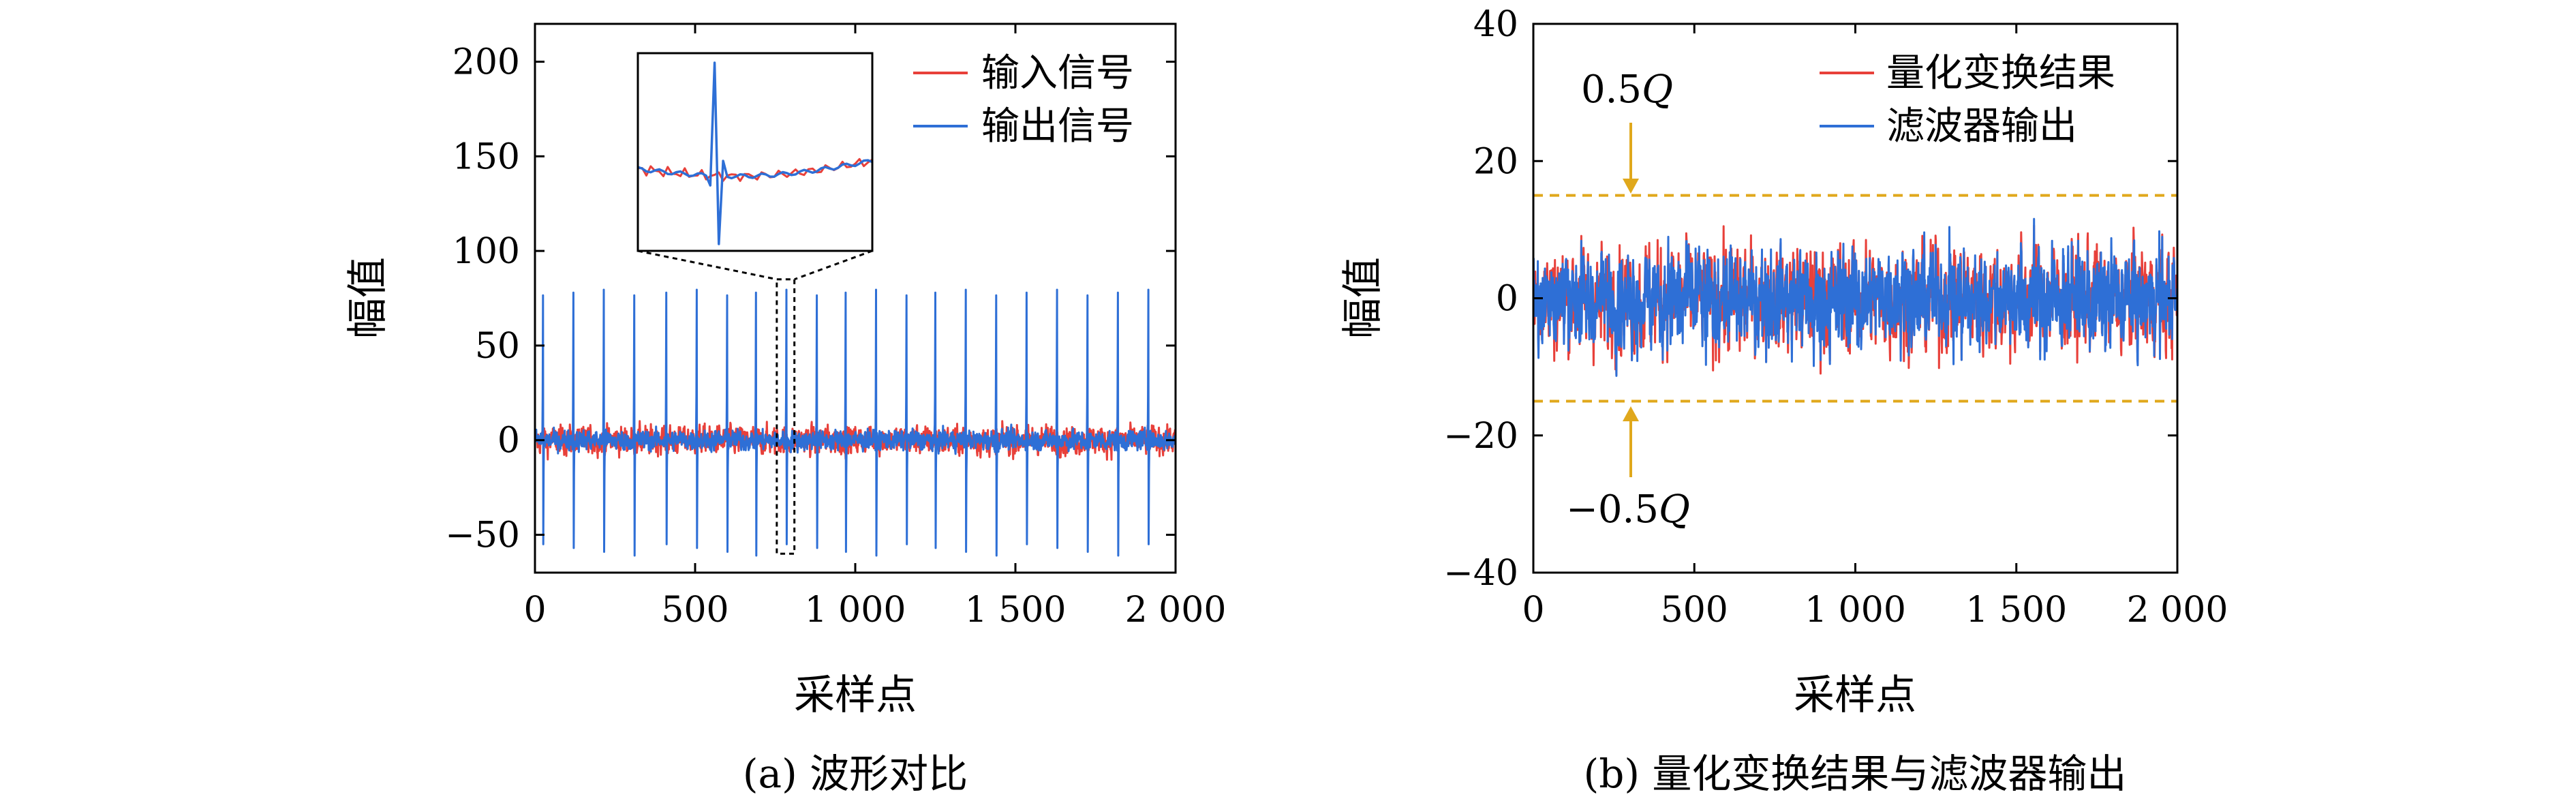 The height and width of the screenshot is (801, 2576). What do you see at coordinates (833, 265) in the screenshot?
I see `zoom-connector-right` at bounding box center [833, 265].